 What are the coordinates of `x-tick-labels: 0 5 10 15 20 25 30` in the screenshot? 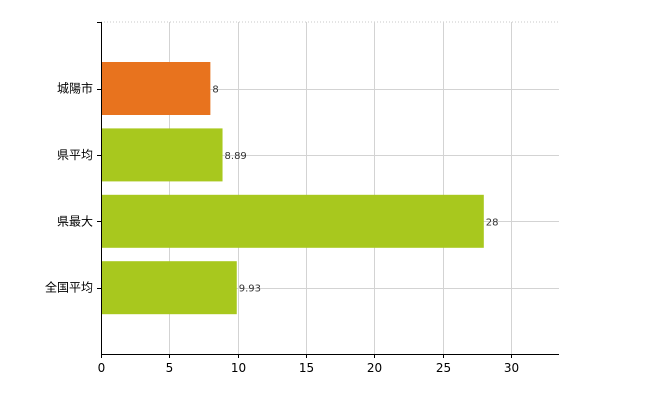 It's located at (308, 368).